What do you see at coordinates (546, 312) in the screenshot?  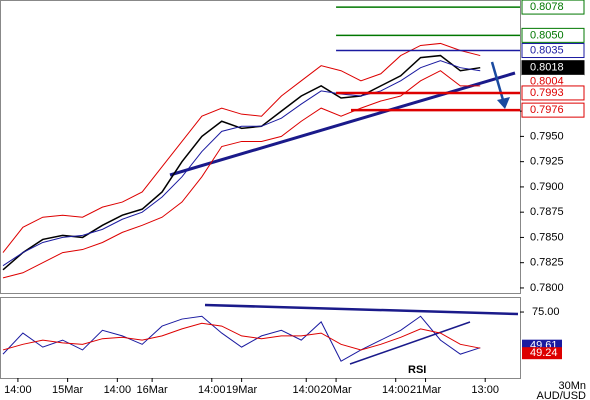 I see `rsi-tick-label: 75.00` at bounding box center [546, 312].